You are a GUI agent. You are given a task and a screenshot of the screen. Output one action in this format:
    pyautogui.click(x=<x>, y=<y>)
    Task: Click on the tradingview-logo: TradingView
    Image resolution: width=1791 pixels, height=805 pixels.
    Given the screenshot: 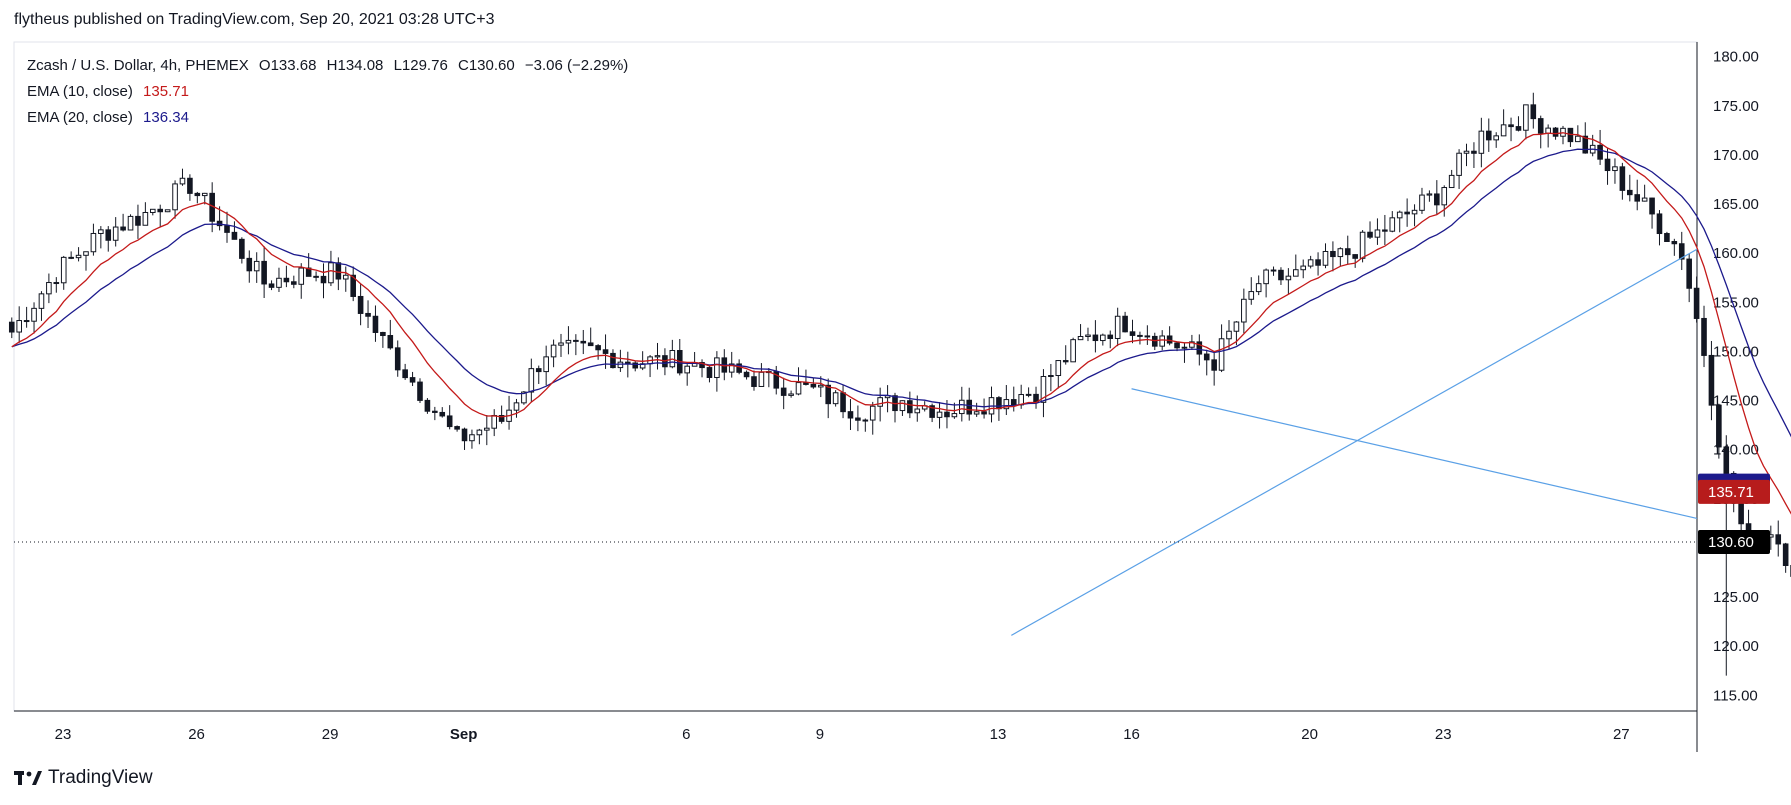 What is the action you would take?
    pyautogui.click(x=83, y=778)
    